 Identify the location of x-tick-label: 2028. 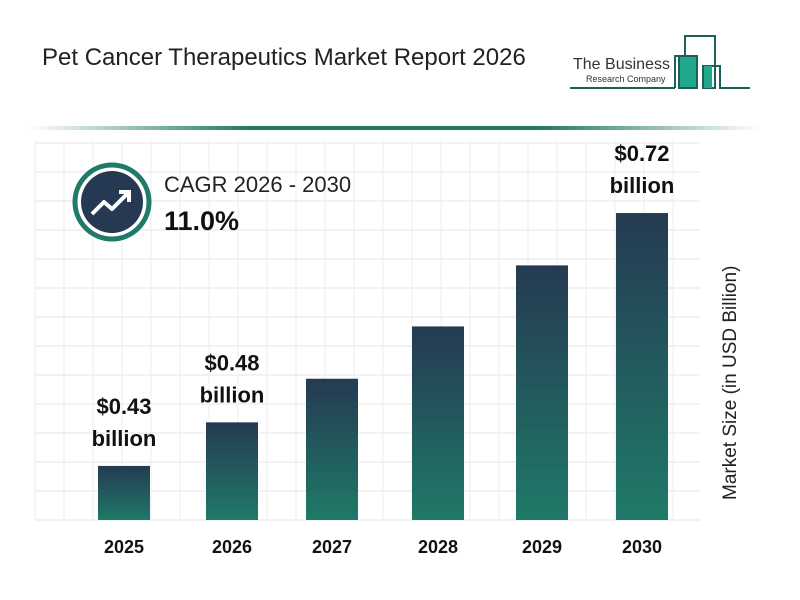
(438, 547).